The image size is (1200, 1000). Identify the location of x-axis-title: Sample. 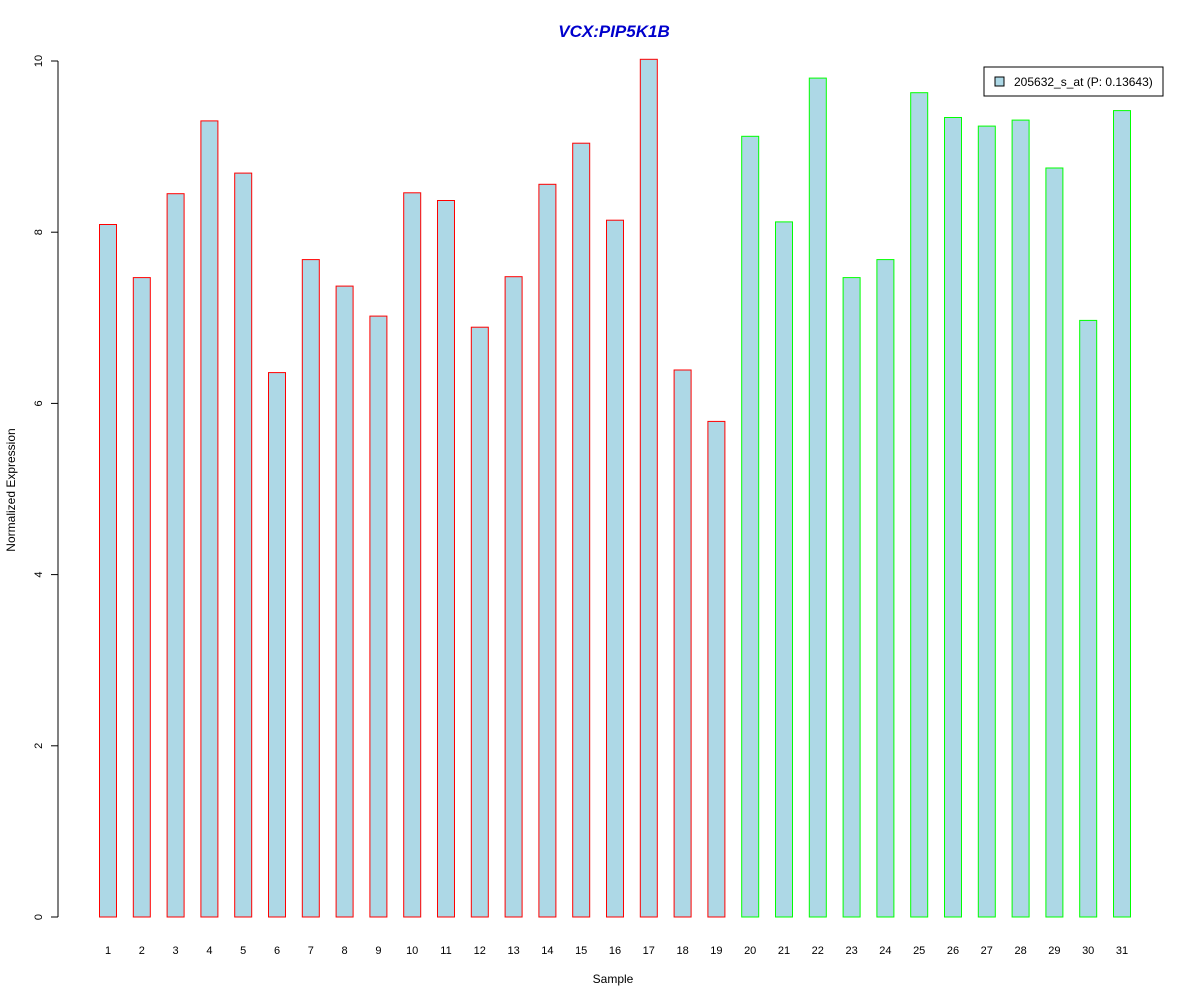
(613, 979).